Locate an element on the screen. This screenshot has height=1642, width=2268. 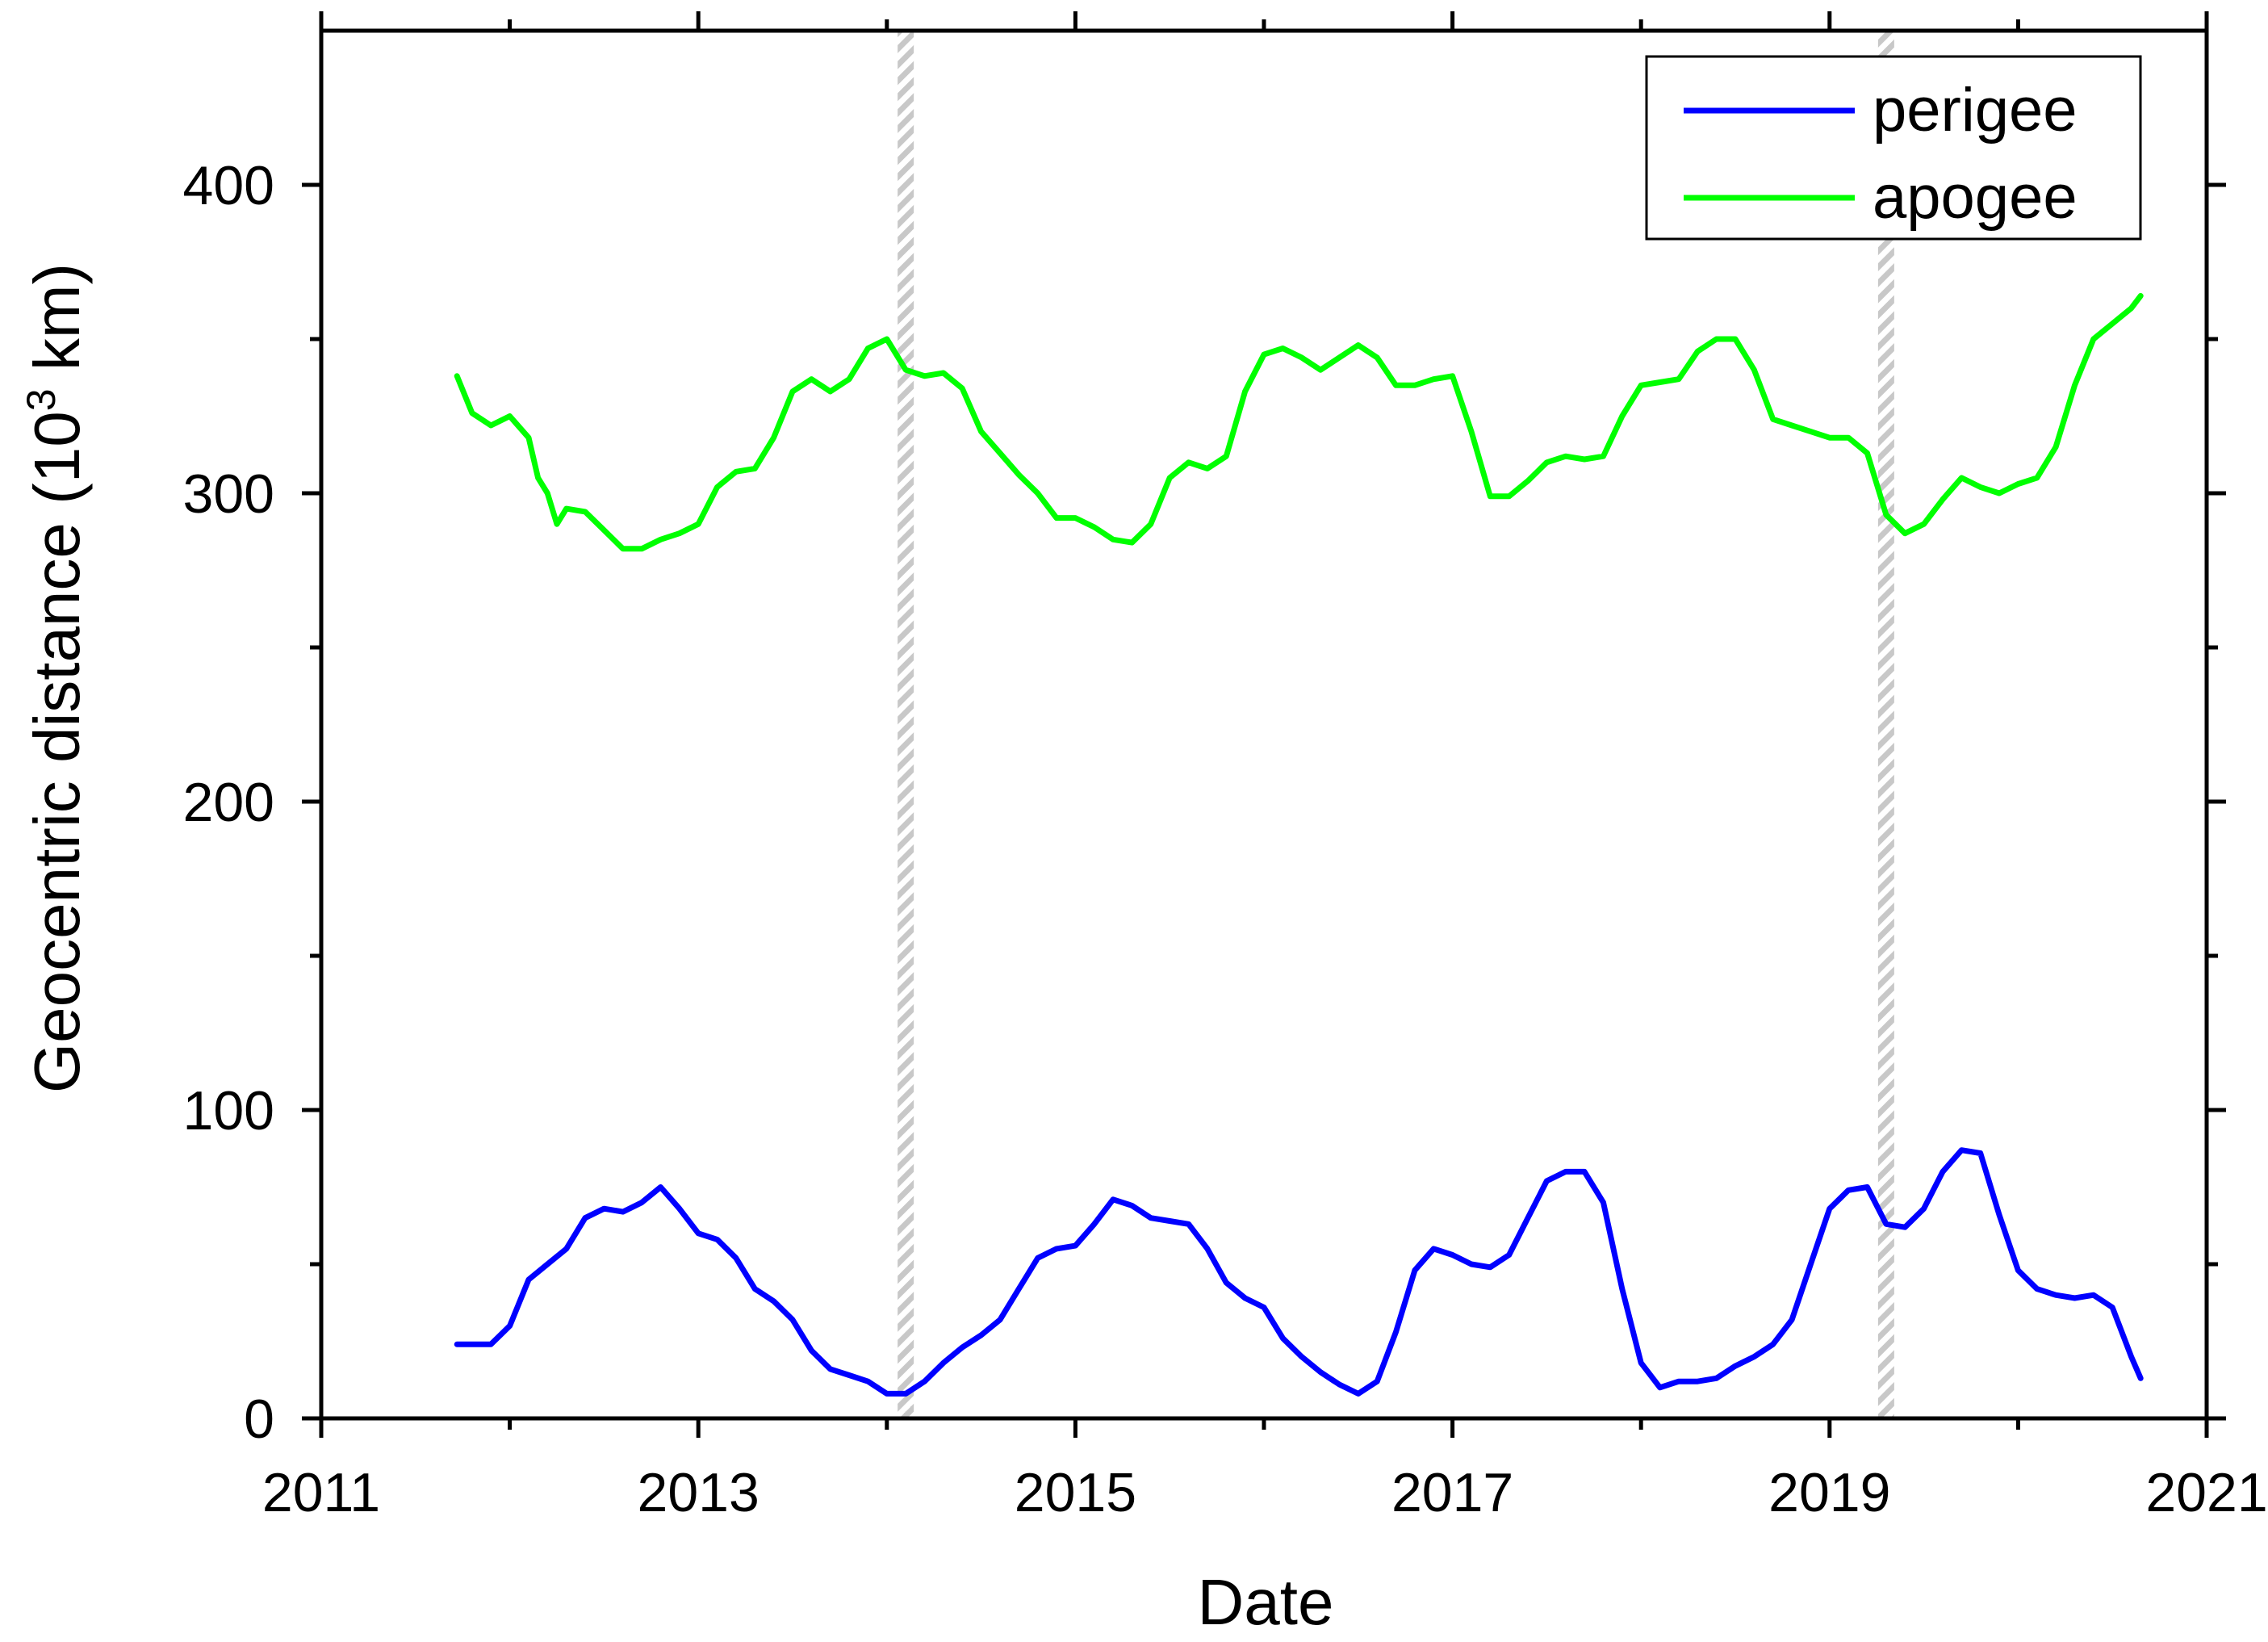
x-tick-labels: 2011 2013 2015 2017 2019 2021 is located at coordinates (1265, 1492).